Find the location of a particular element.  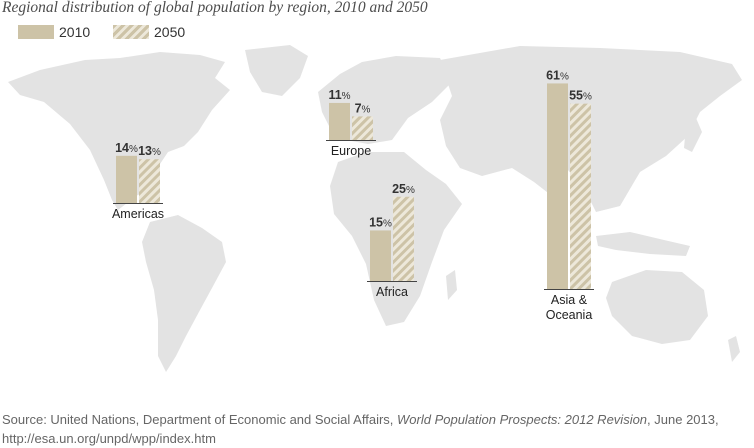

value-label-americas-2050: 13% is located at coordinates (149, 151).